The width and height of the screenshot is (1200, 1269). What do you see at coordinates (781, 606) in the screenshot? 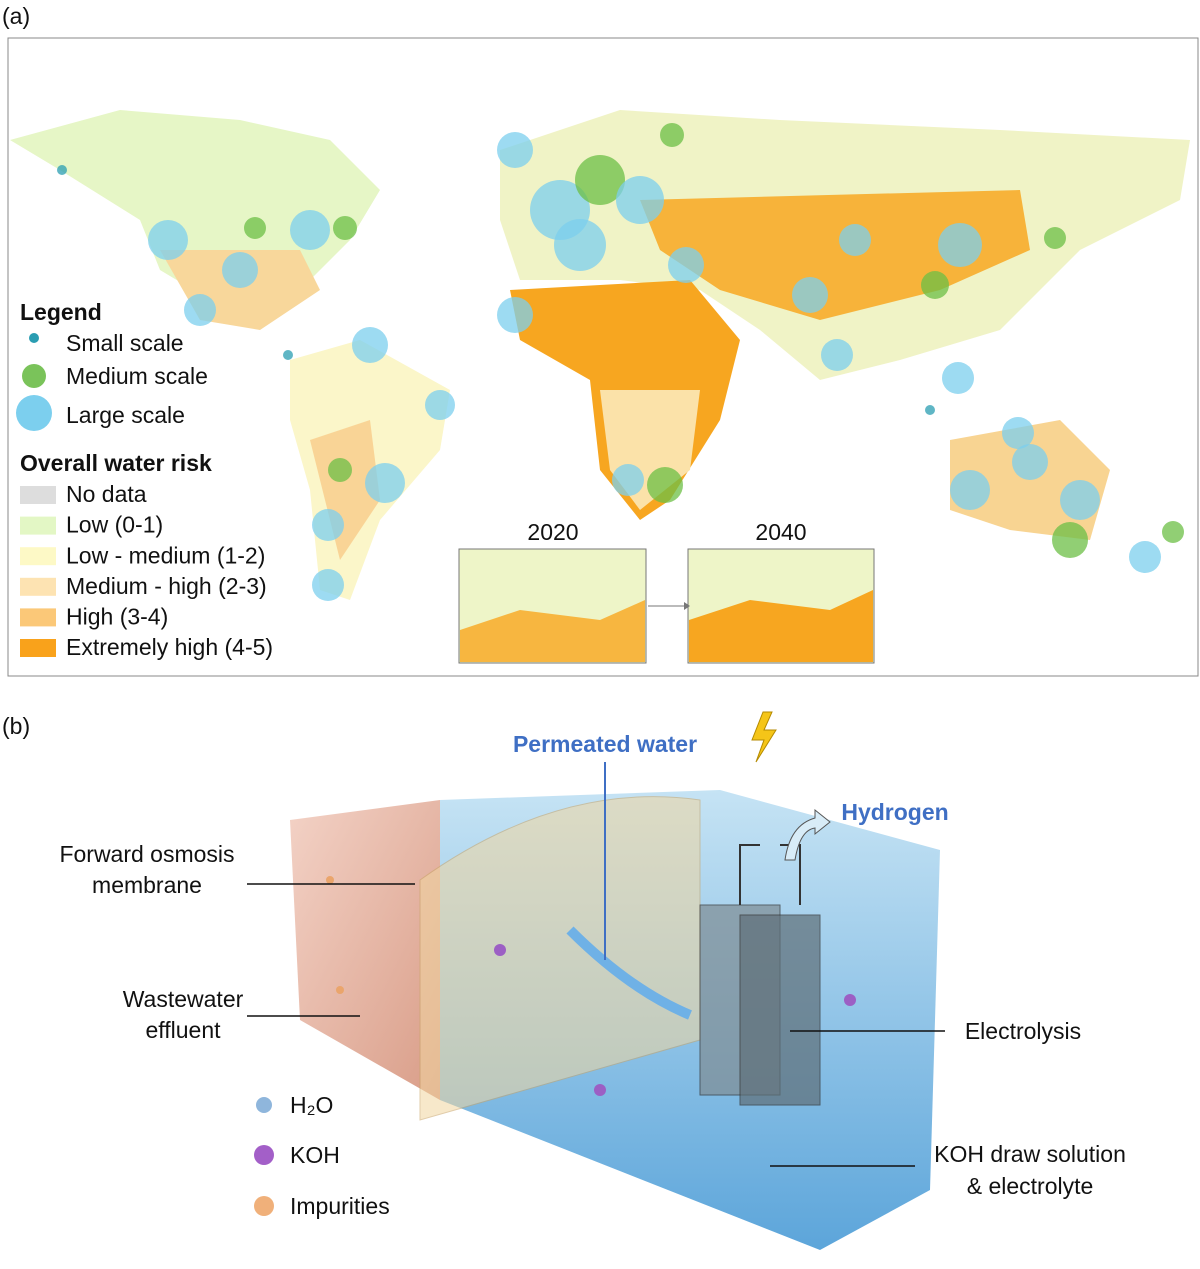
I see `inset-2040` at bounding box center [781, 606].